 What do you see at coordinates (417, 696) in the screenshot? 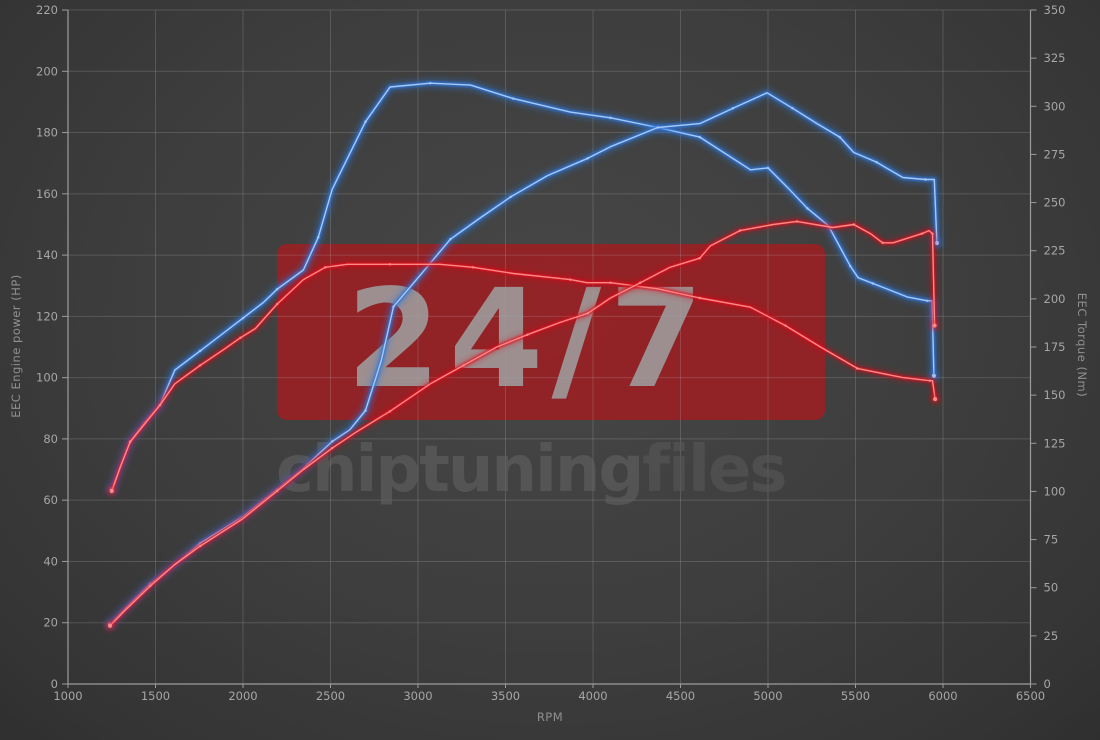
I see `x-tick-label: 3000` at bounding box center [417, 696].